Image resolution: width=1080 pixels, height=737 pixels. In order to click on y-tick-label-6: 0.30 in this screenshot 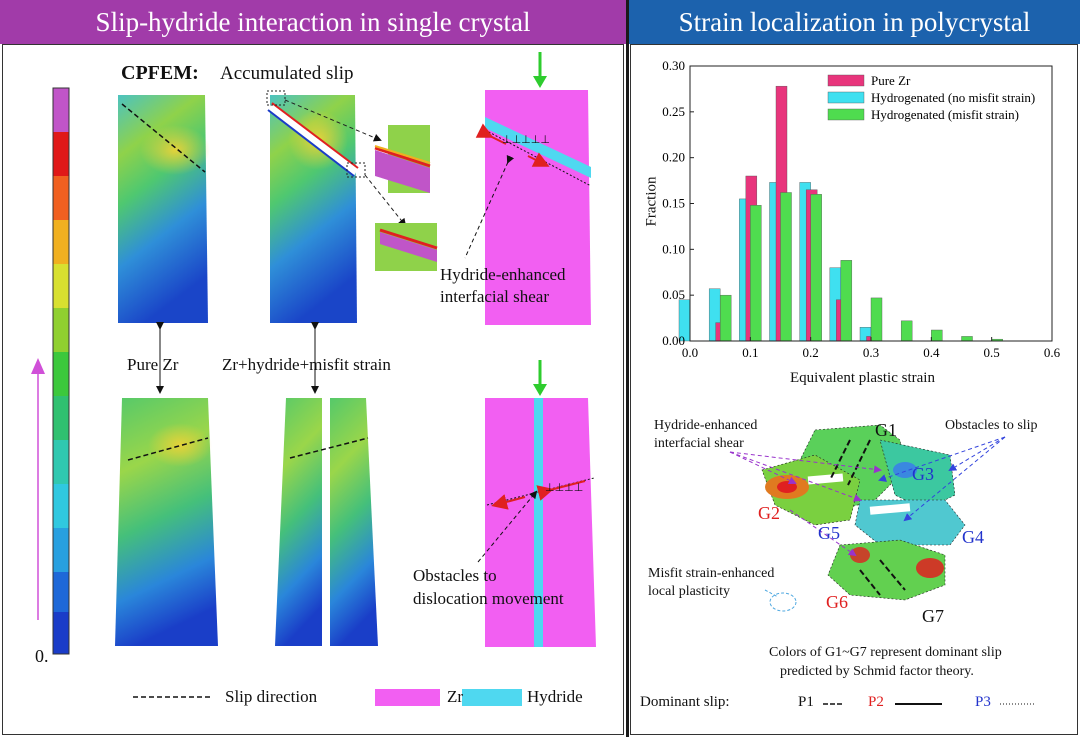, I will do `click(673, 65)`.